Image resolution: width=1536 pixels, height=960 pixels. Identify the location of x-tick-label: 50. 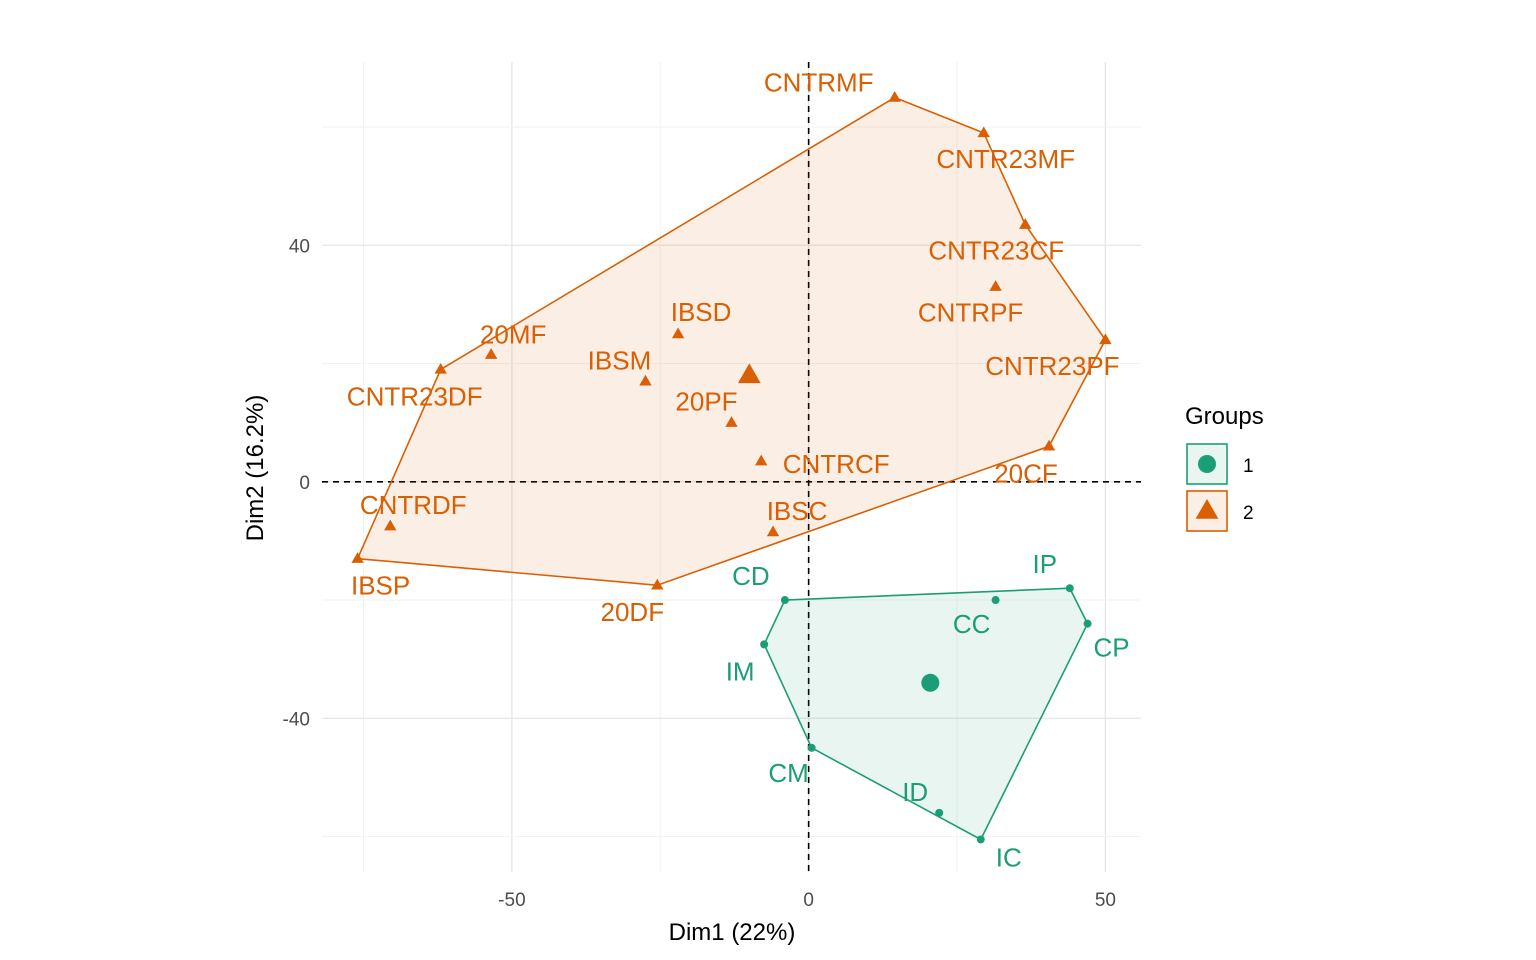
(1105, 900).